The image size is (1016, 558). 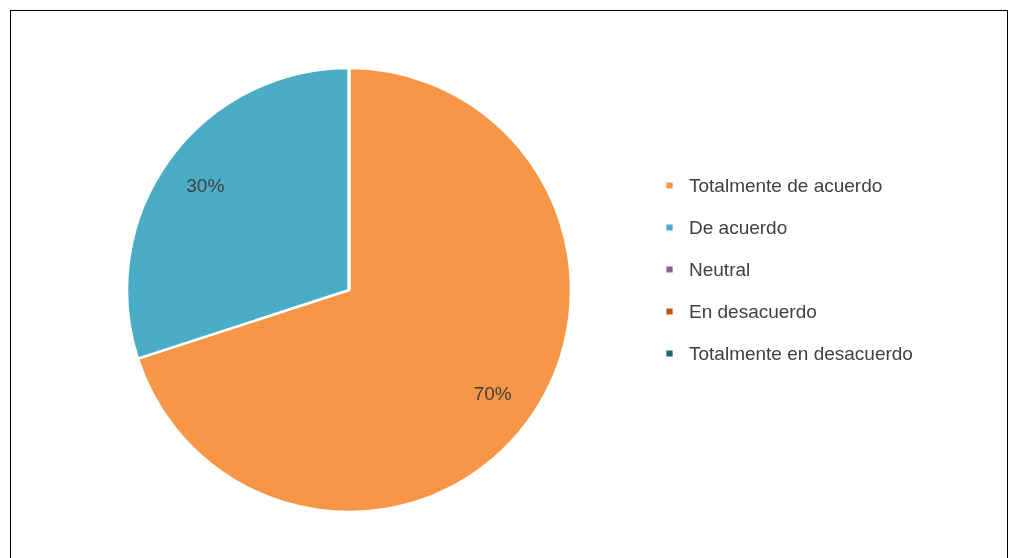 I want to click on data-label: 30%, so click(x=205, y=185).